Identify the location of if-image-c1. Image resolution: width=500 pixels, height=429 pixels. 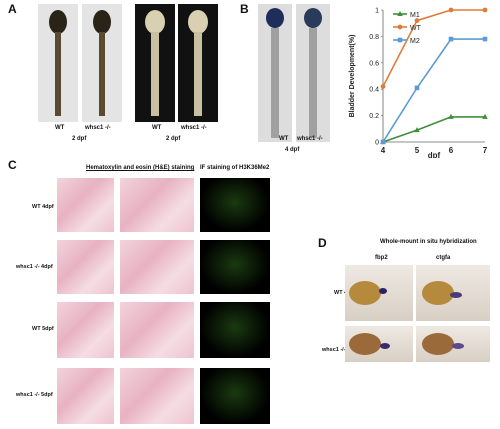
(235, 205).